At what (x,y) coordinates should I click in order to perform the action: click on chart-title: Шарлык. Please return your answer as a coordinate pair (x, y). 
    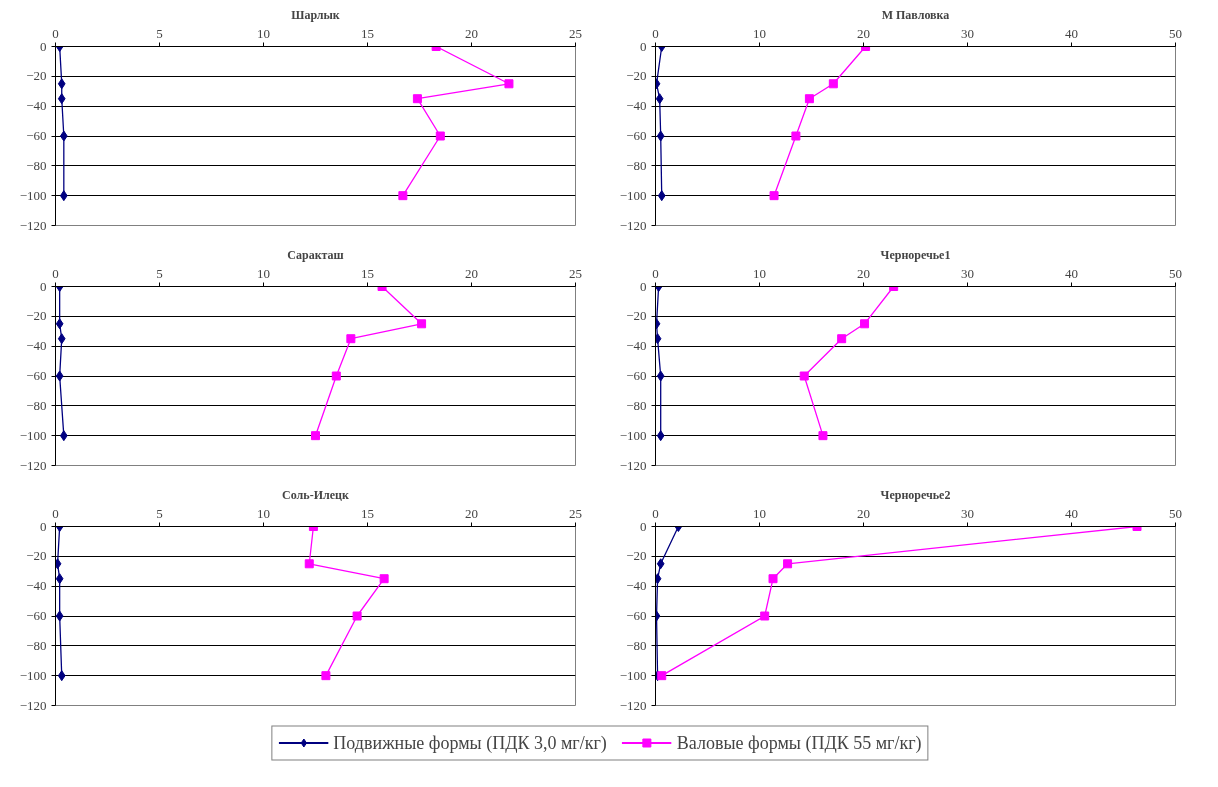
    Looking at the image, I should click on (315, 14).